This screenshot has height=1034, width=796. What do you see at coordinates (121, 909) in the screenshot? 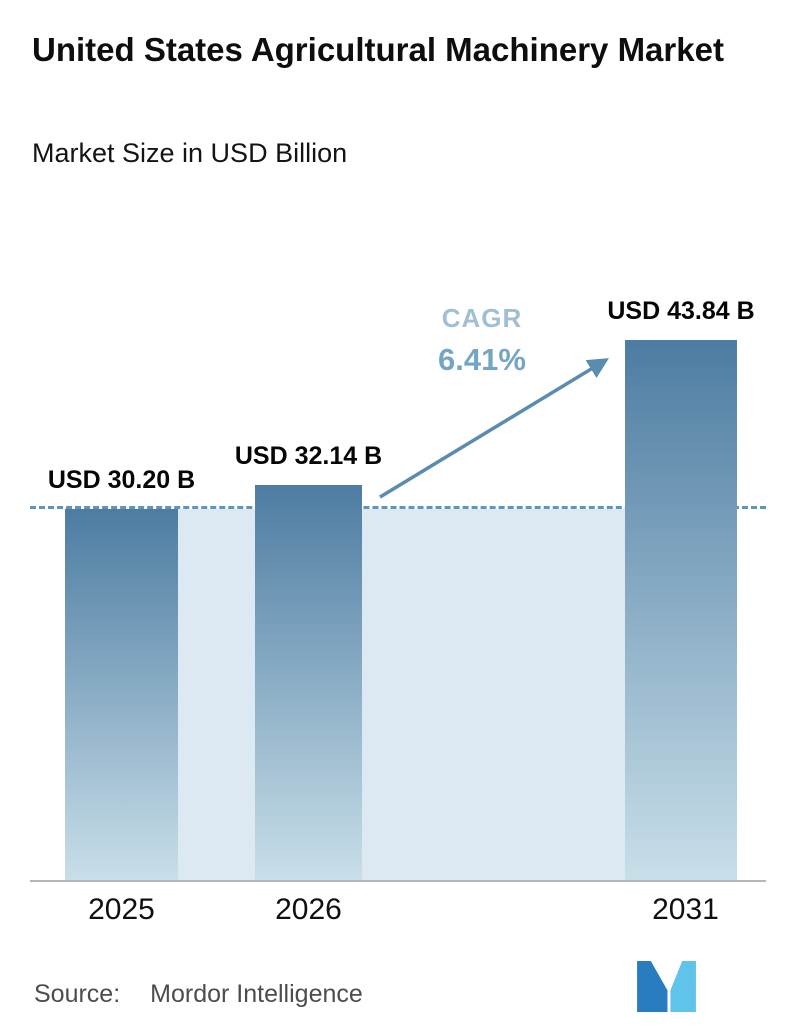
I see `x-axis-label-2025: 2025` at bounding box center [121, 909].